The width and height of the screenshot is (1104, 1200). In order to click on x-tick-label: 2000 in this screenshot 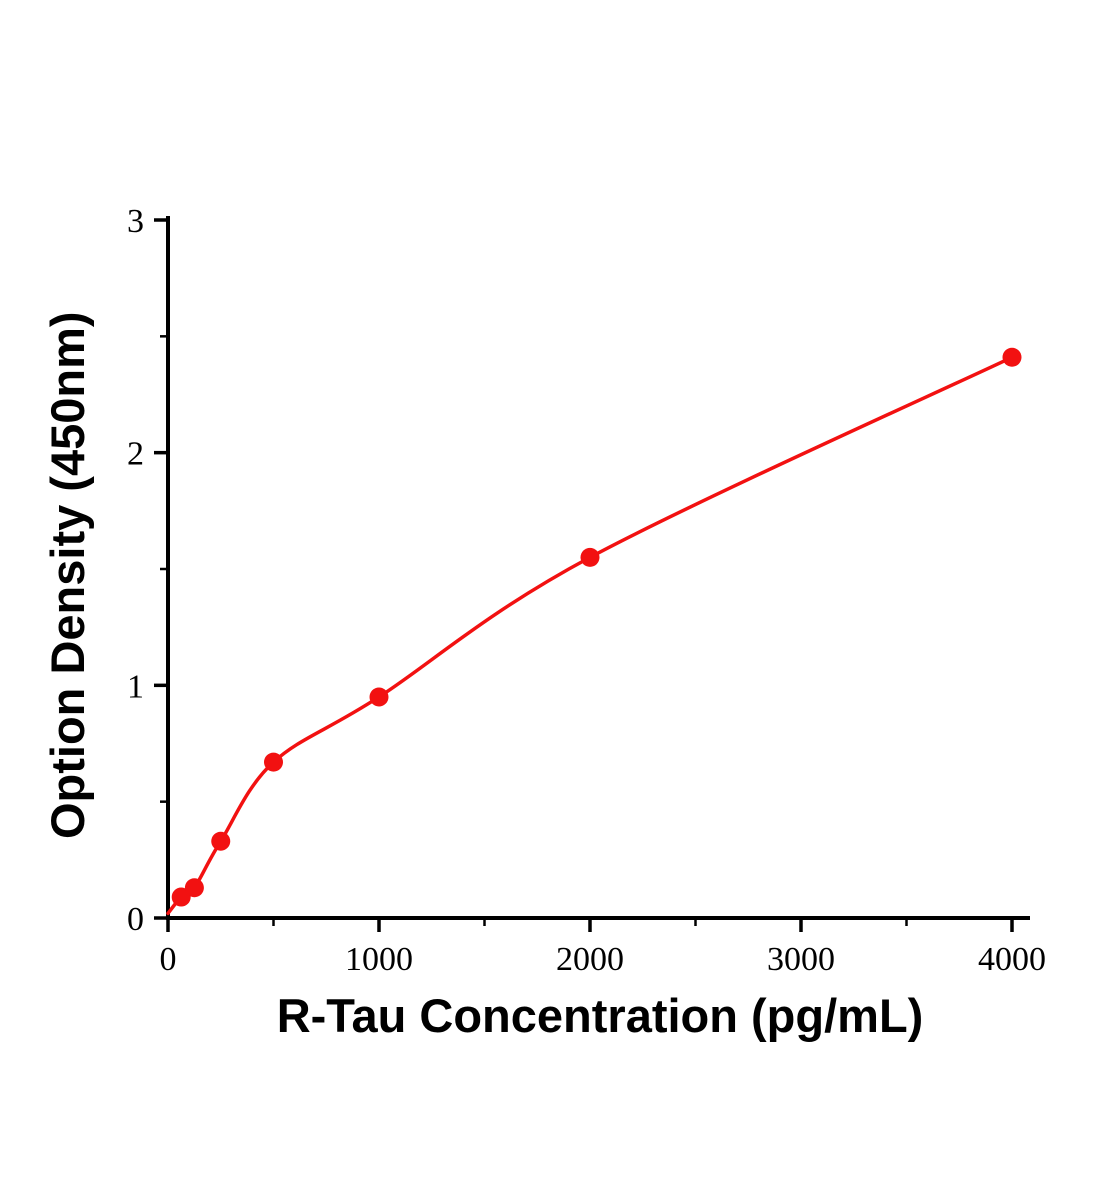, I will do `click(590, 959)`.